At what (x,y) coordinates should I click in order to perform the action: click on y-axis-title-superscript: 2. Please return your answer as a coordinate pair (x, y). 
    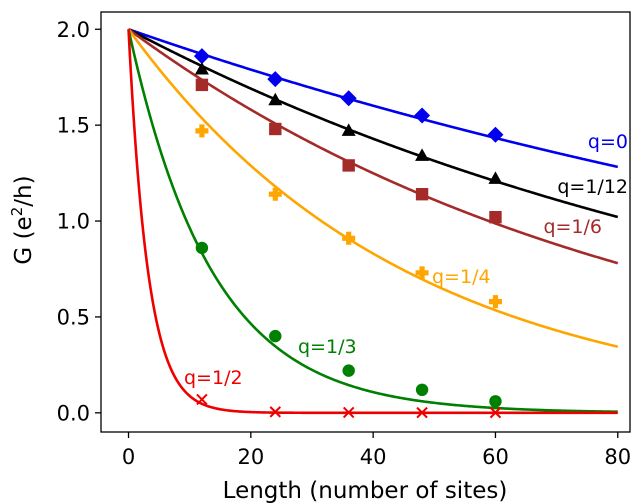
    Looking at the image, I should click on (17, 212).